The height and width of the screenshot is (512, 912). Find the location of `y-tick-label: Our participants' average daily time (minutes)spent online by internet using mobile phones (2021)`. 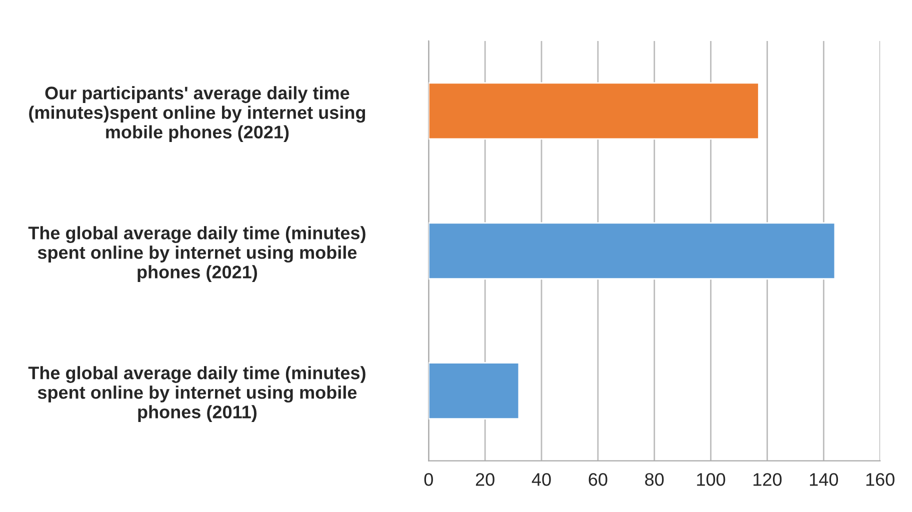

y-tick-label: Our participants' average daily time (minutes)spent online by internet using mobile phones (2021) is located at coordinates (197, 114).